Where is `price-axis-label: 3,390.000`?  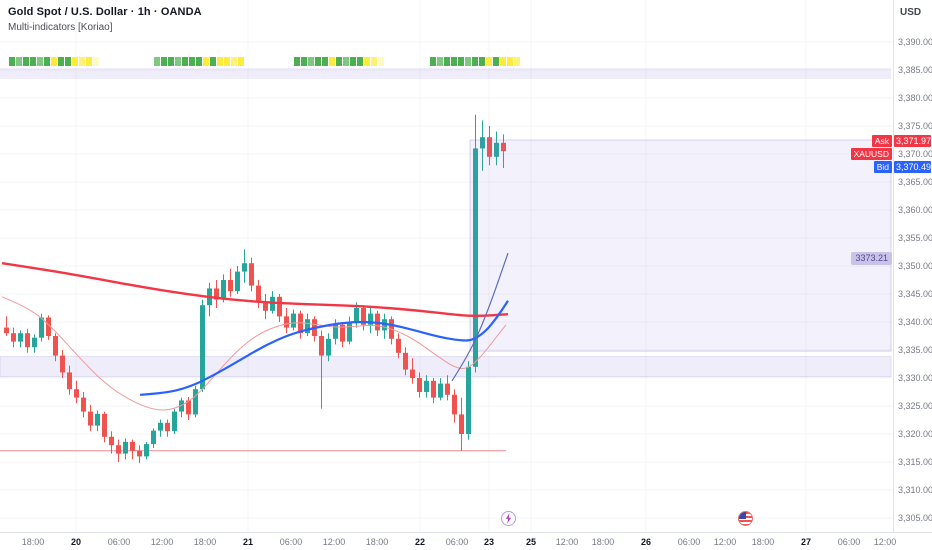
price-axis-label: 3,390.000 is located at coordinates (915, 42).